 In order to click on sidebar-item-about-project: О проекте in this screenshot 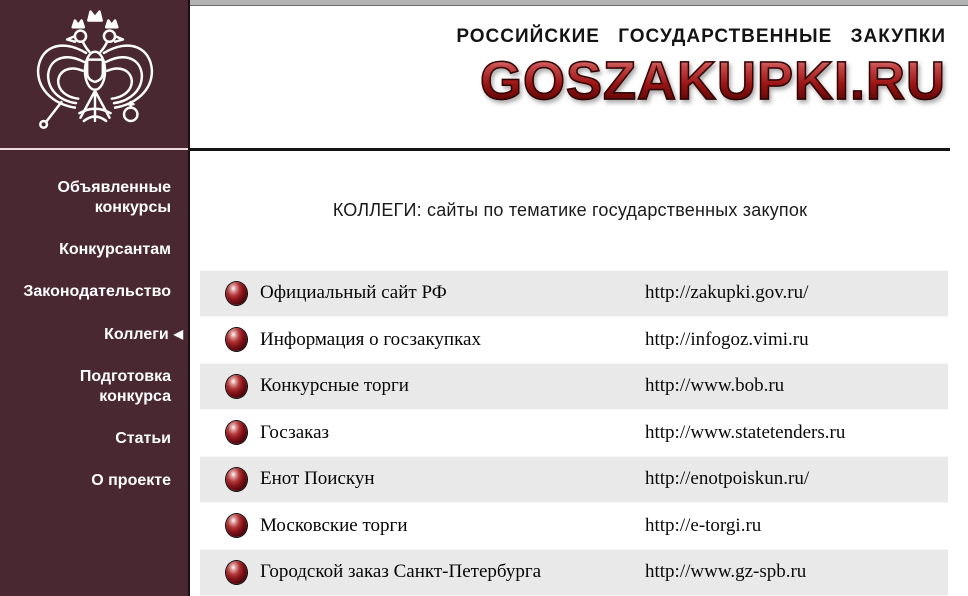, I will do `click(131, 480)`.